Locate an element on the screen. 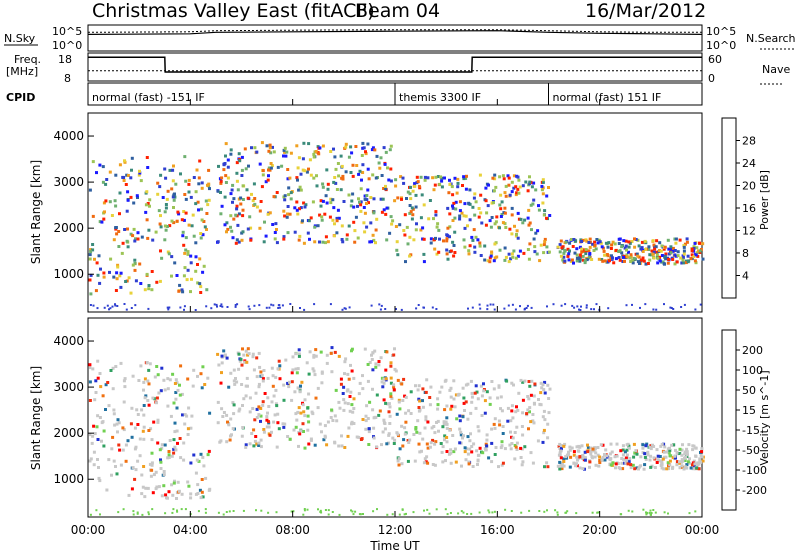 This screenshot has height=558, width=800. freq-panel-frame is located at coordinates (395, 67).